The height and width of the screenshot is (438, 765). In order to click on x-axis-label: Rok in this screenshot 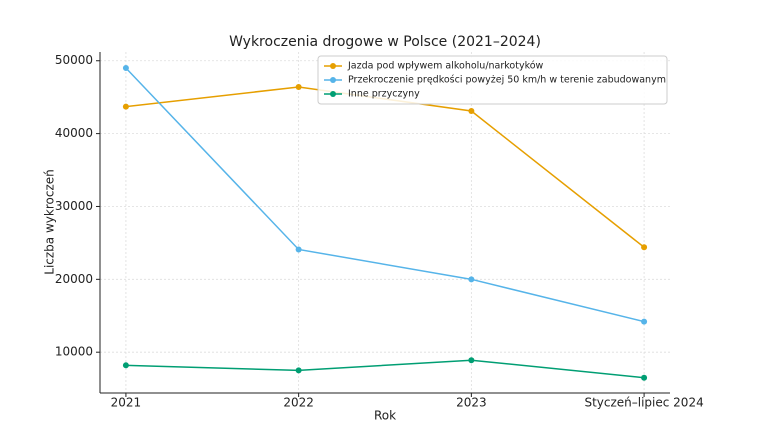, I will do `click(385, 416)`.